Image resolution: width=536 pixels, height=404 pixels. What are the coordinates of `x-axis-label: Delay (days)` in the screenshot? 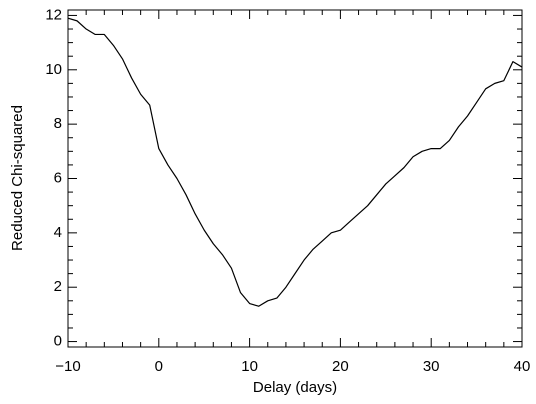 It's located at (295, 387).